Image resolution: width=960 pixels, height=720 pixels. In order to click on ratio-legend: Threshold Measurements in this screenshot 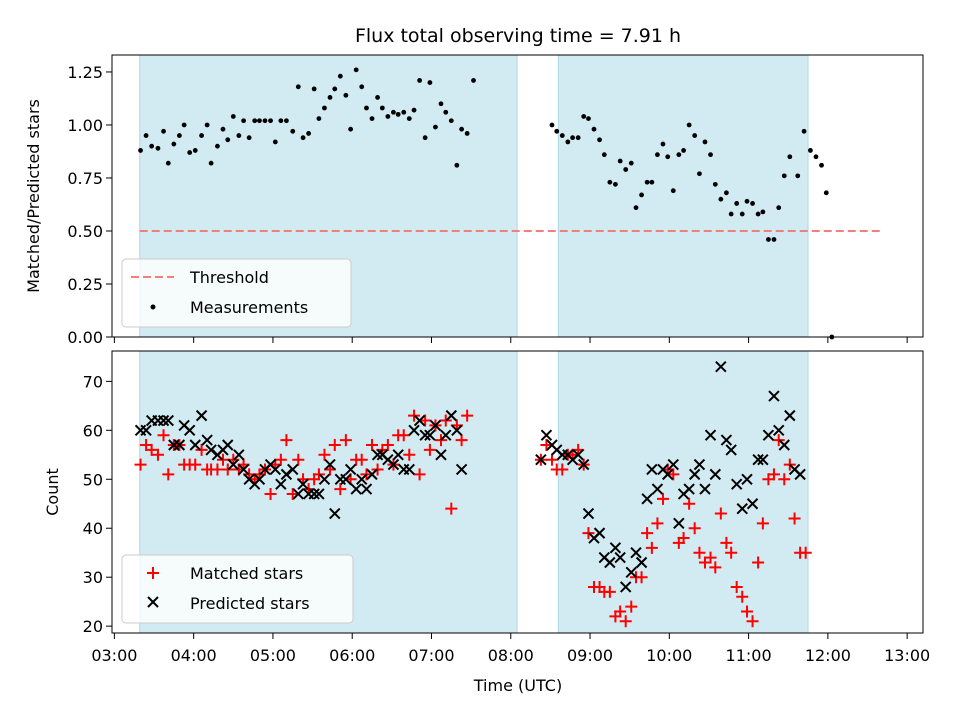, I will do `click(236, 293)`.